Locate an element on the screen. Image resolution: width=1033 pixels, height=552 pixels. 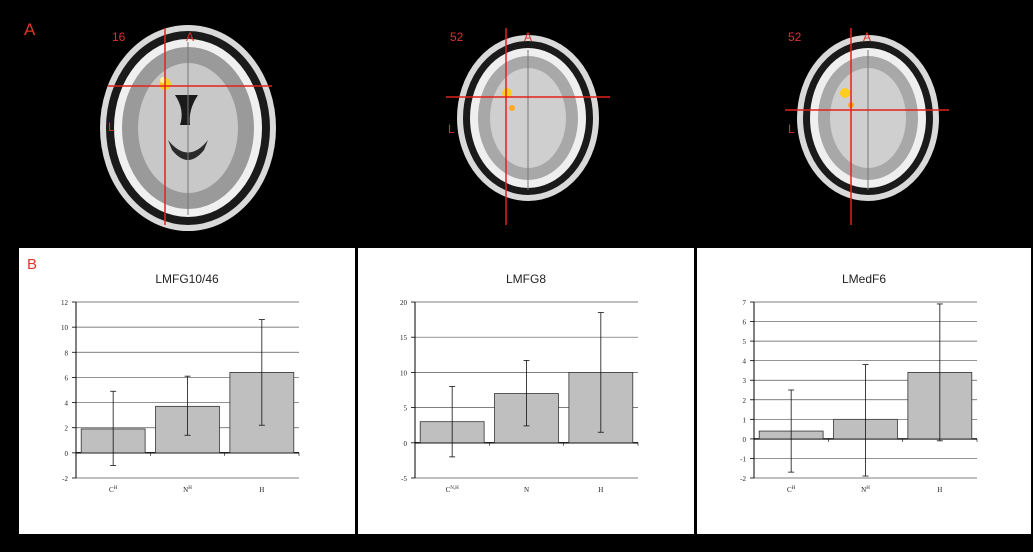
y-tick-label: 1 is located at coordinates (745, 420).